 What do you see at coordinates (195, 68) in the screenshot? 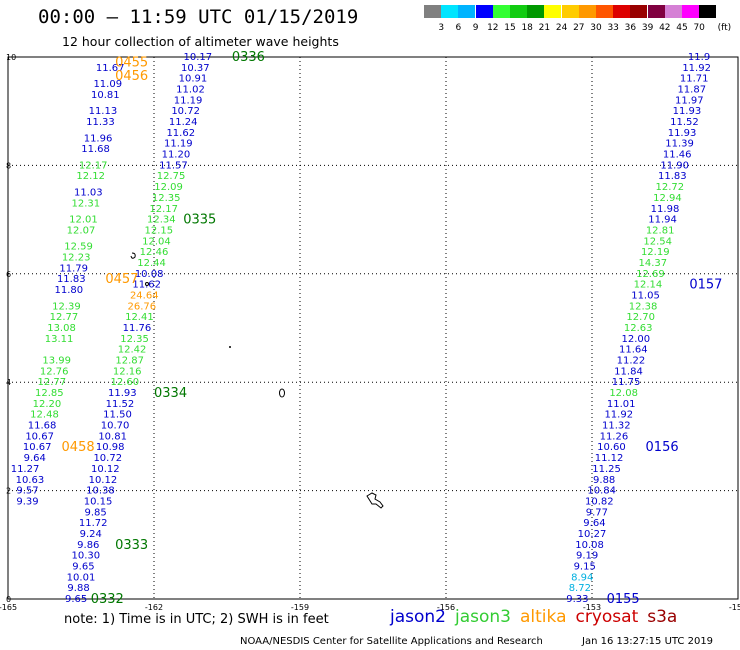
I see `wave-height-value: 10.37` at bounding box center [195, 68].